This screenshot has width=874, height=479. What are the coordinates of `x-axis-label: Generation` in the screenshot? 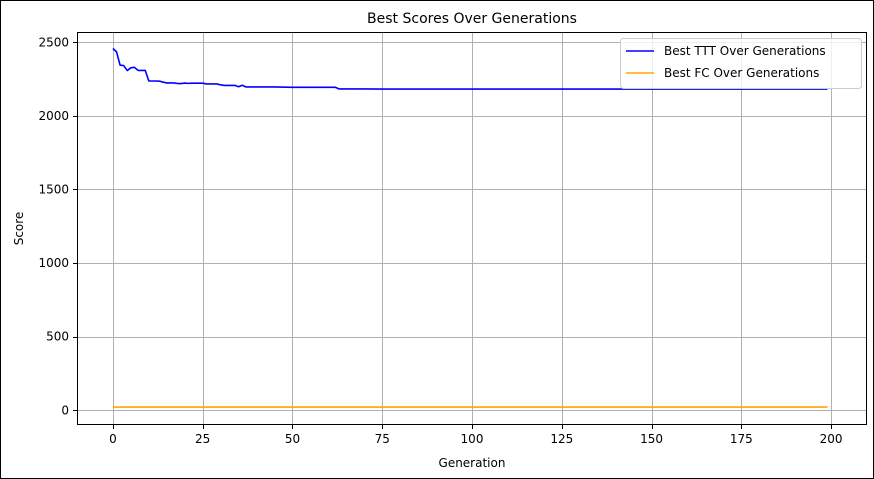 It's located at (472, 463).